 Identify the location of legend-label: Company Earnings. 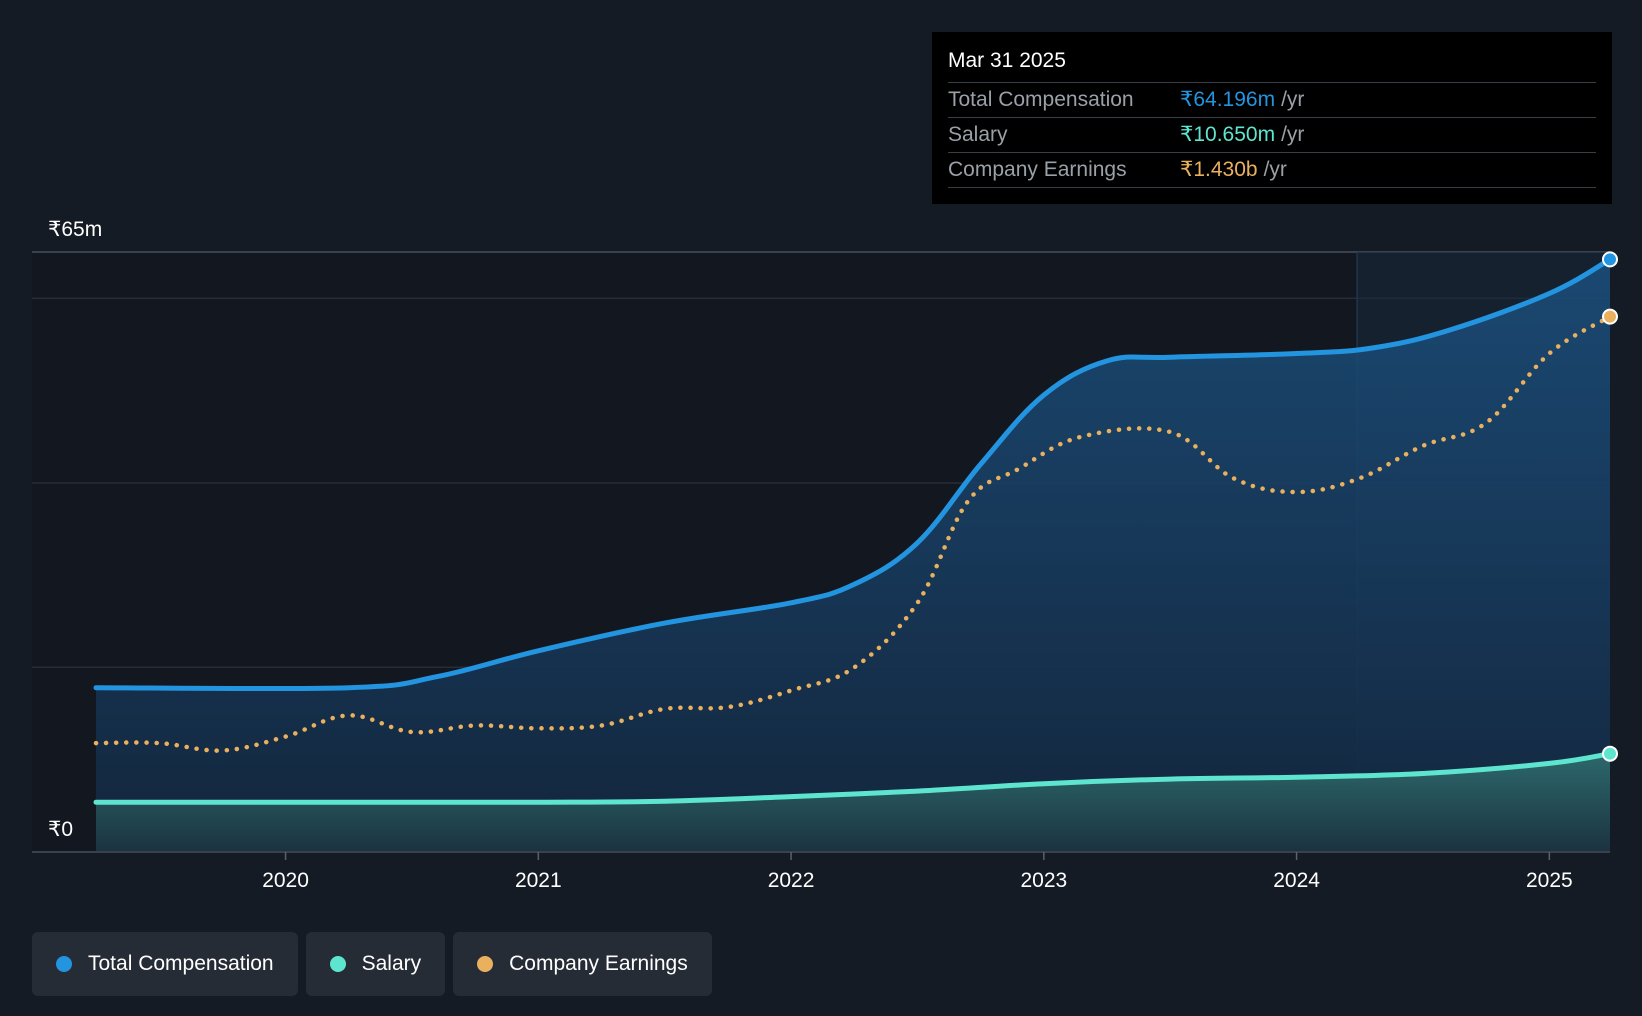
(598, 963).